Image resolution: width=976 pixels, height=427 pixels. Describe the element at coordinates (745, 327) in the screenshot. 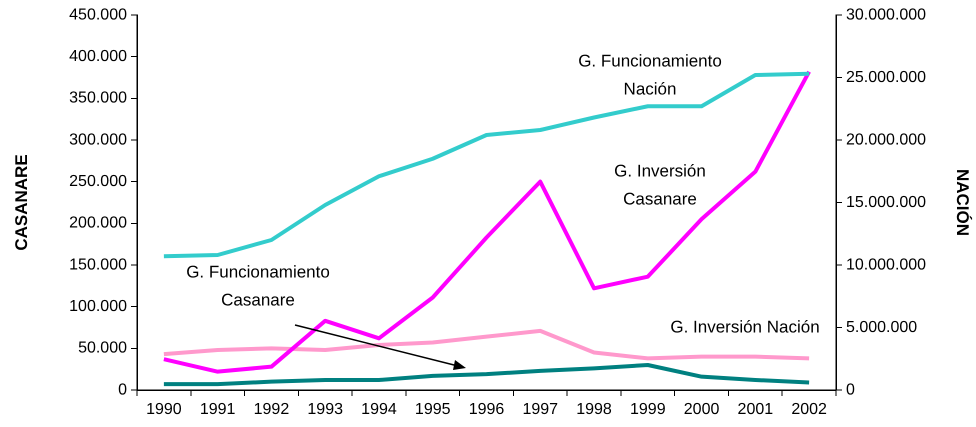

I see `series-label: G. Inversión Nación` at that location.